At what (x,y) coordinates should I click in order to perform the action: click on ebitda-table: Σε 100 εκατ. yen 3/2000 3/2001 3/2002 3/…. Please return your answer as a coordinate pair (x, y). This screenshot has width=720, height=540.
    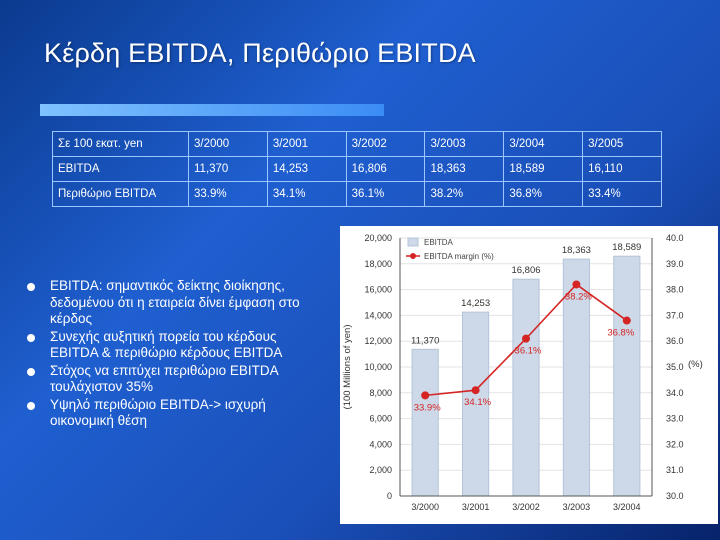
    Looking at the image, I should click on (357, 169).